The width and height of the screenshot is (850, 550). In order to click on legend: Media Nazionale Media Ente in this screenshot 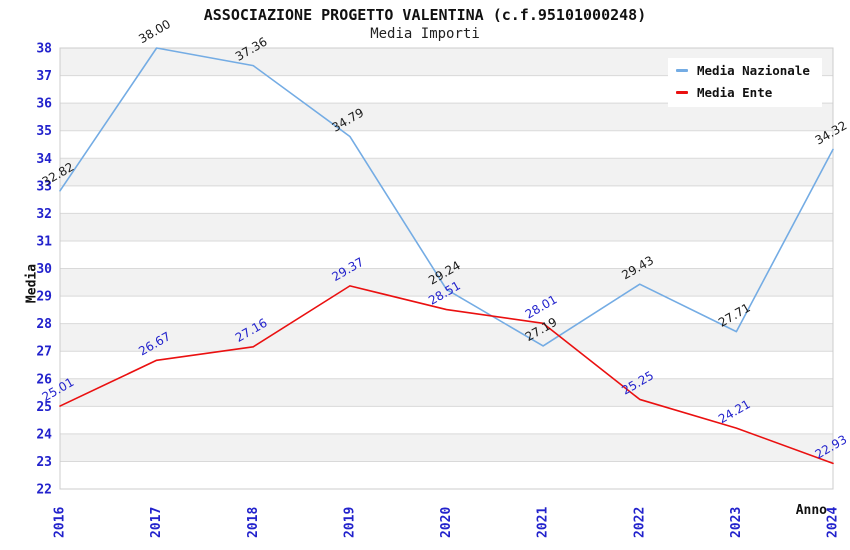, I will do `click(745, 82)`.